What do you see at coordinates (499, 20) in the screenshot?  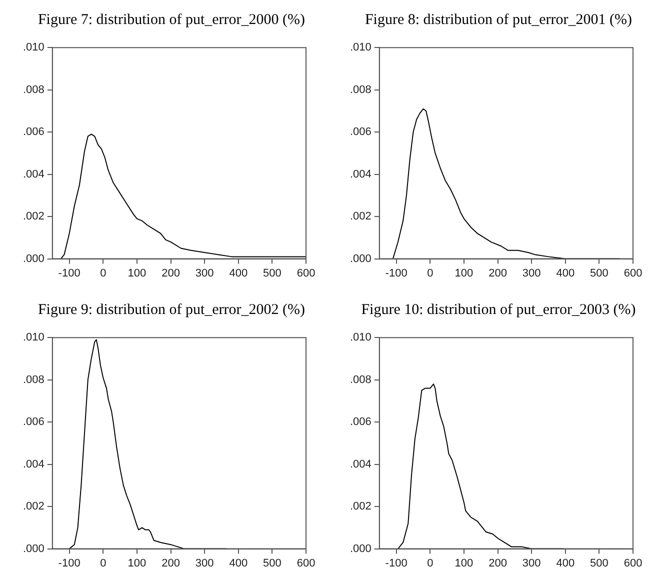 I see `chart-title: Figure 8: distribution of put_error_2001 (%)` at bounding box center [499, 20].